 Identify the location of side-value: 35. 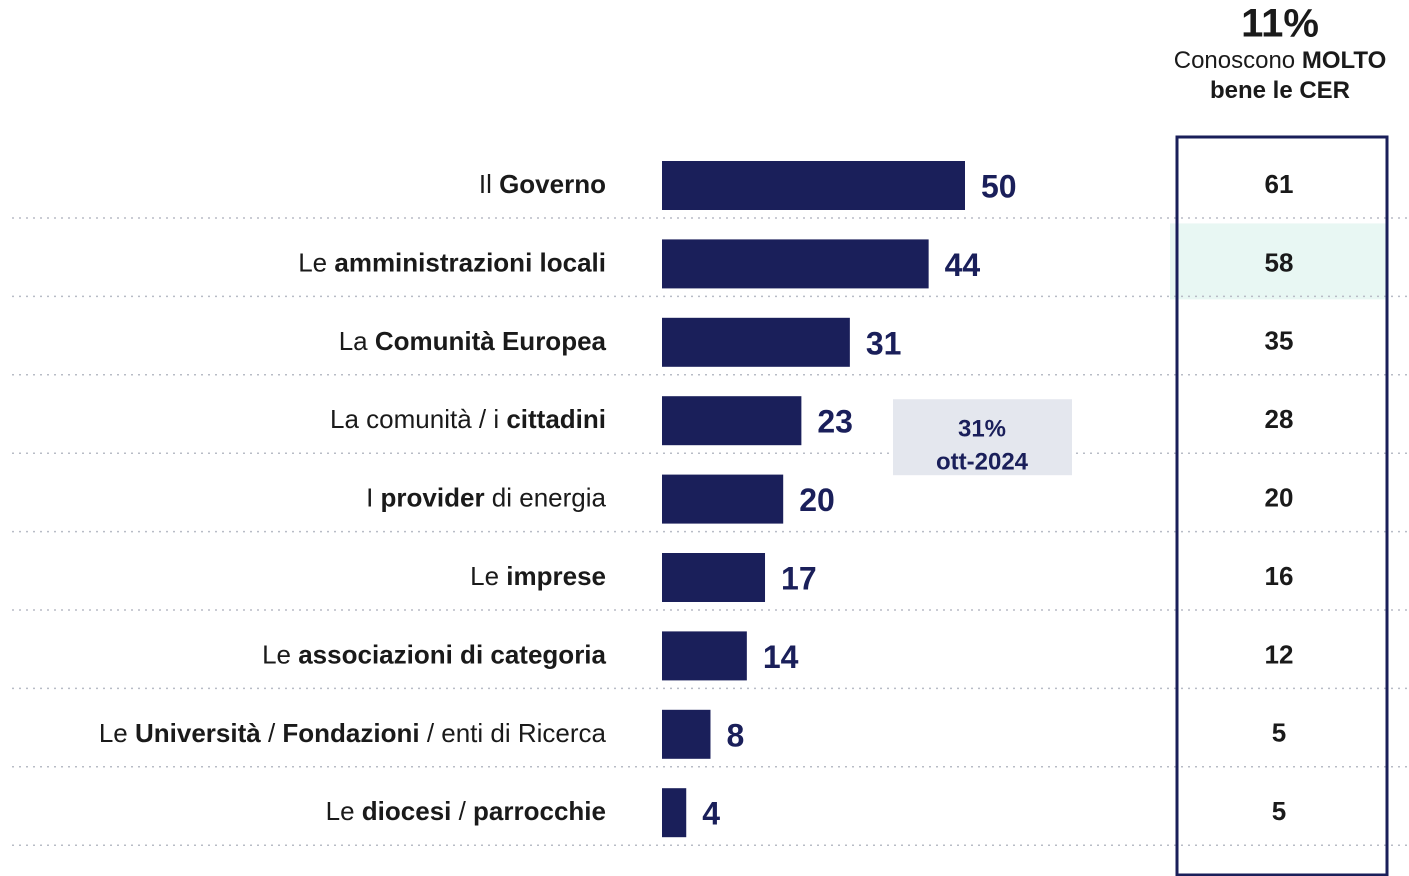
(1279, 341).